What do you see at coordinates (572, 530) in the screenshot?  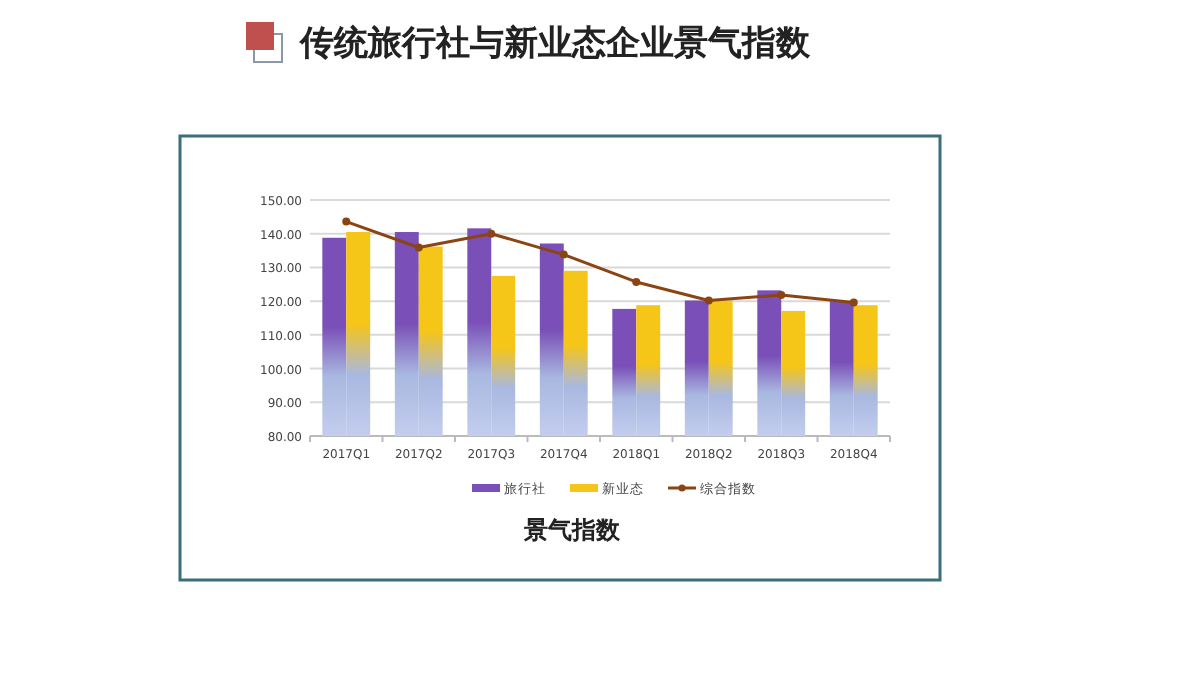 I see `text: 景气指数` at bounding box center [572, 530].